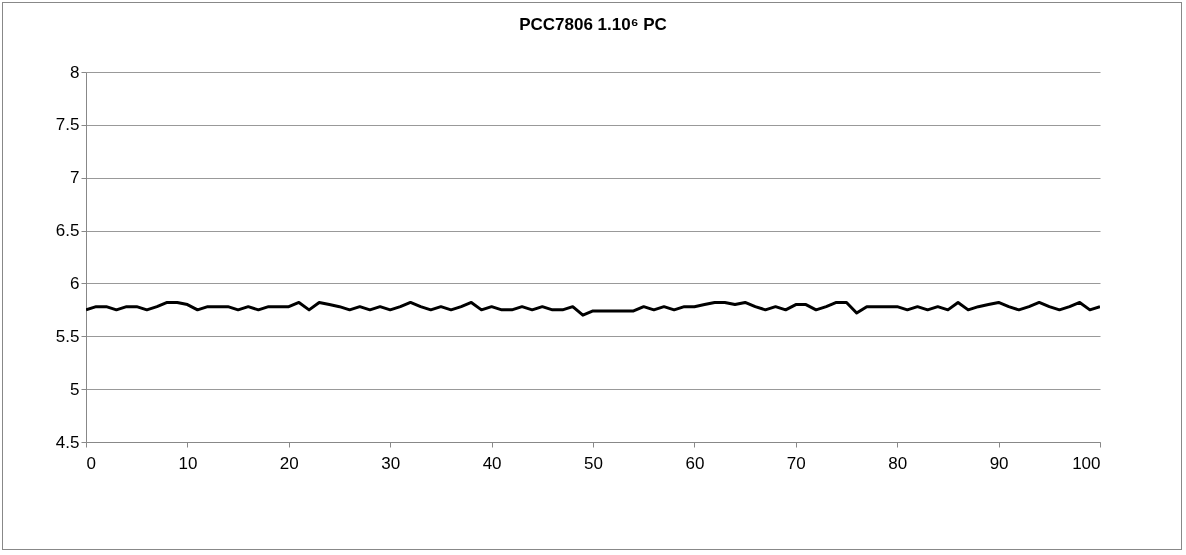 The height and width of the screenshot is (555, 1186). What do you see at coordinates (75, 72) in the screenshot?
I see `y-tick-label: 8` at bounding box center [75, 72].